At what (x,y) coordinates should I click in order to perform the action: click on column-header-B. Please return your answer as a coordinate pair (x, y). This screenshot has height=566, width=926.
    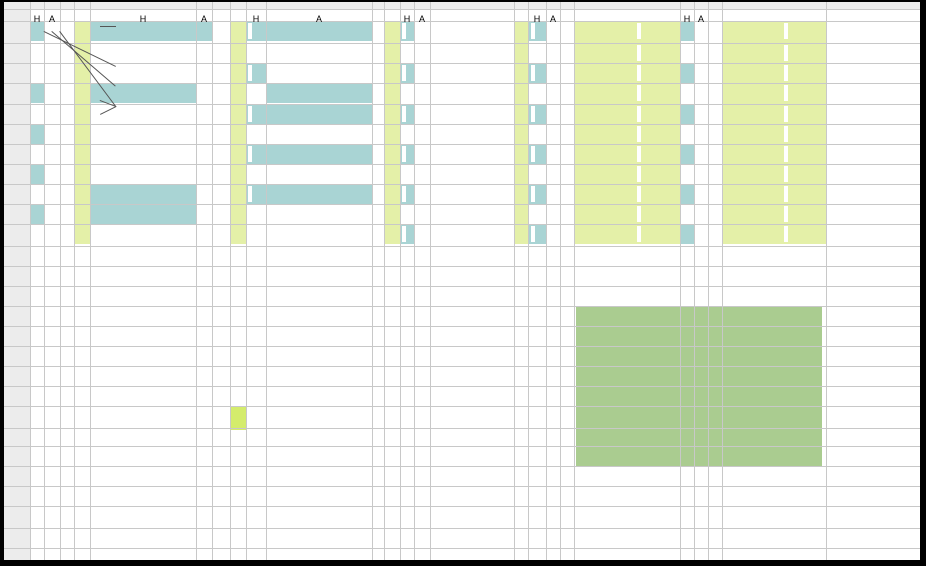
    Looking at the image, I should click on (52, 5).